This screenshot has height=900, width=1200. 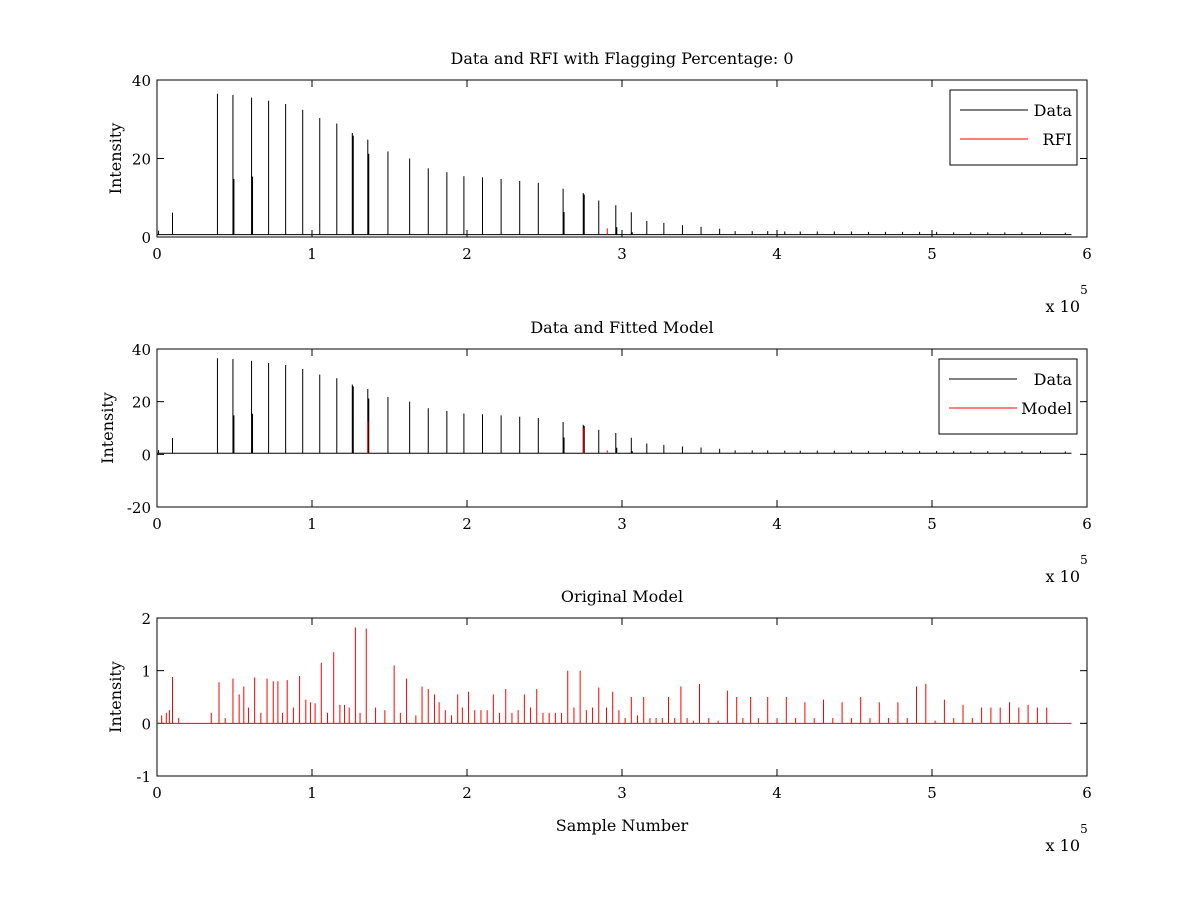 What do you see at coordinates (139, 508) in the screenshot?
I see `y-tick-label: -20` at bounding box center [139, 508].